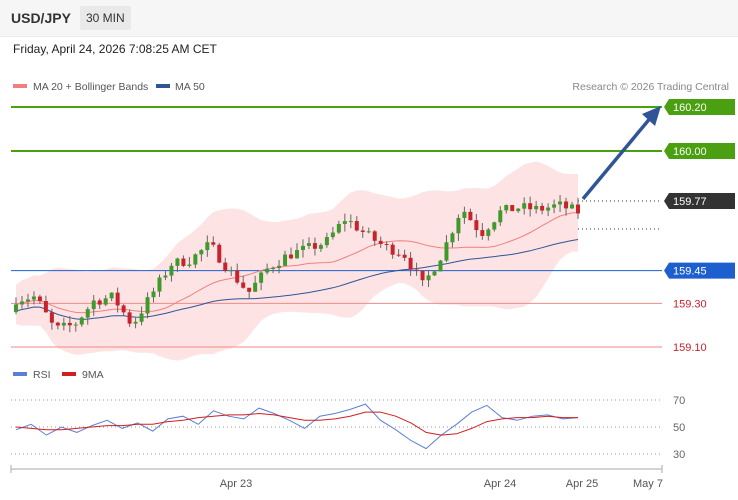 Image resolution: width=738 pixels, height=500 pixels. Describe the element at coordinates (105, 18) in the screenshot. I see `timeframe-button: 30 MIN` at that location.